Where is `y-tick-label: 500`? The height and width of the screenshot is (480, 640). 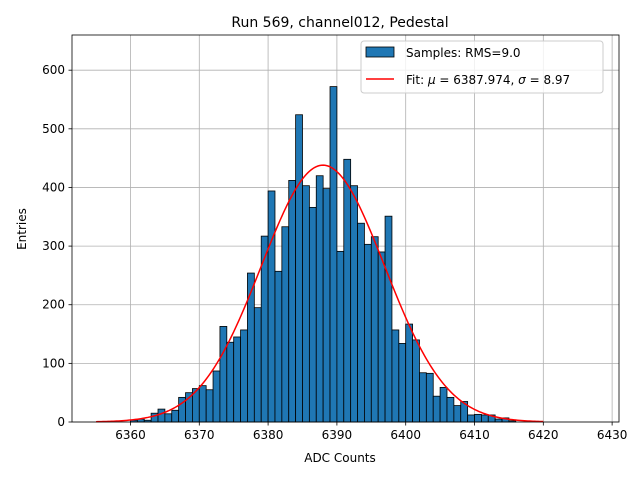
y-tick-label: 500 is located at coordinates (53, 129).